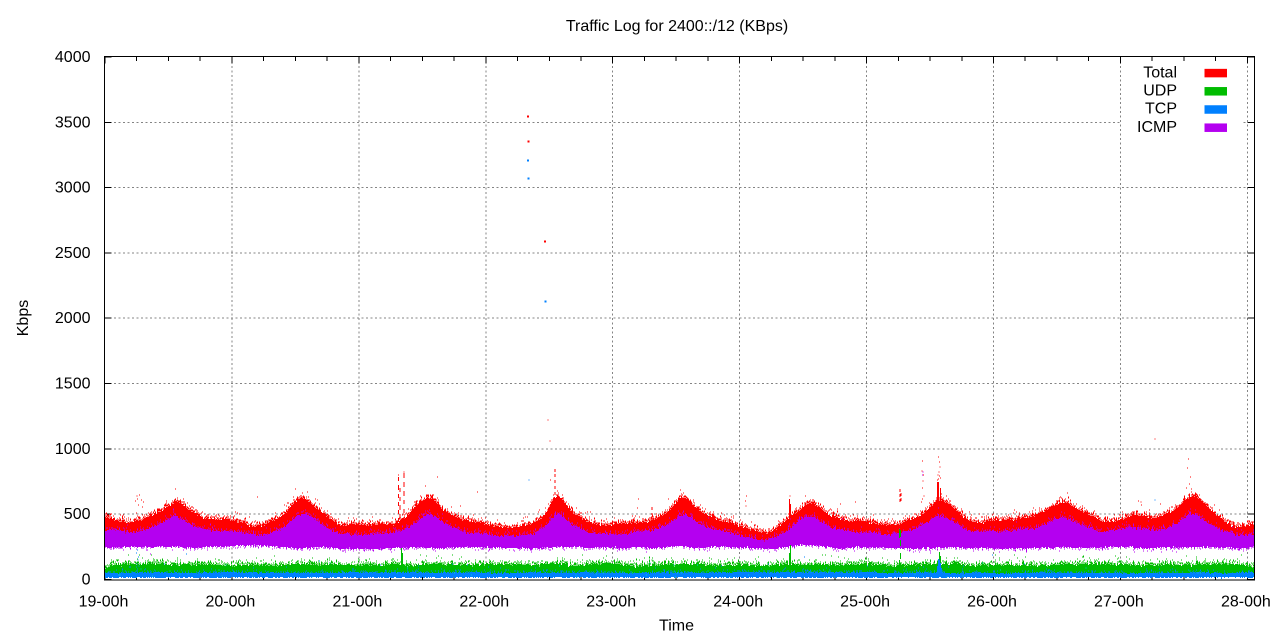 The height and width of the screenshot is (640, 1280). What do you see at coordinates (1160, 91) in the screenshot?
I see `svg-text: UDP` at bounding box center [1160, 91].